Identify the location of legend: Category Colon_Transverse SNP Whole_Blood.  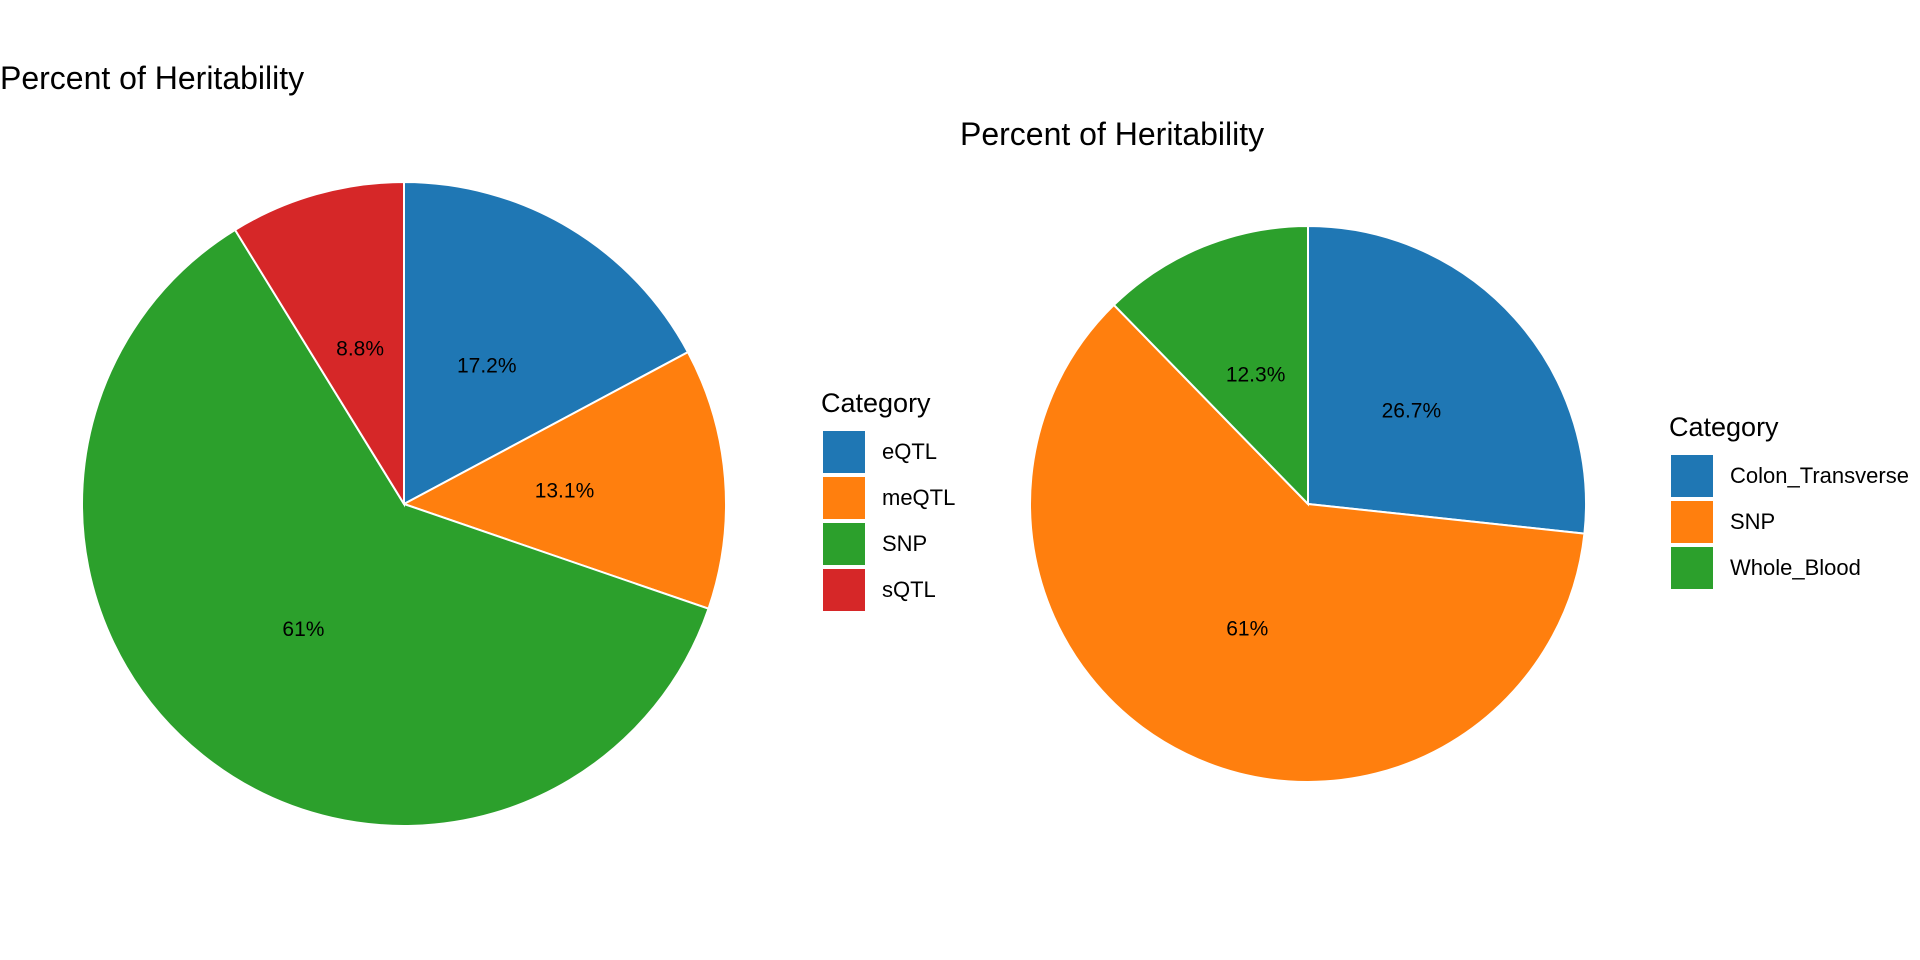
(1789, 501).